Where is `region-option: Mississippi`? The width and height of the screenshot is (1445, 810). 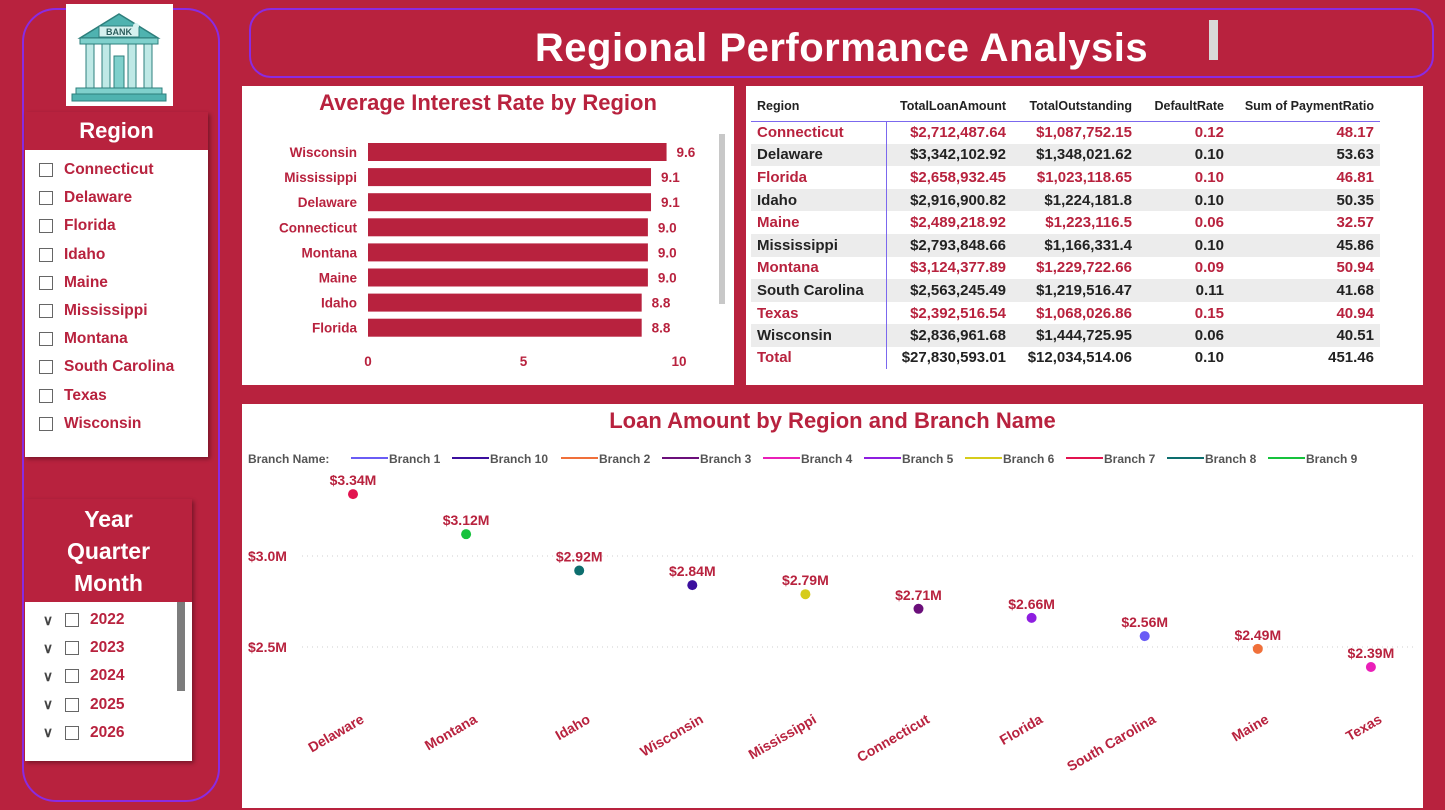 region-option: Mississippi is located at coordinates (123, 311).